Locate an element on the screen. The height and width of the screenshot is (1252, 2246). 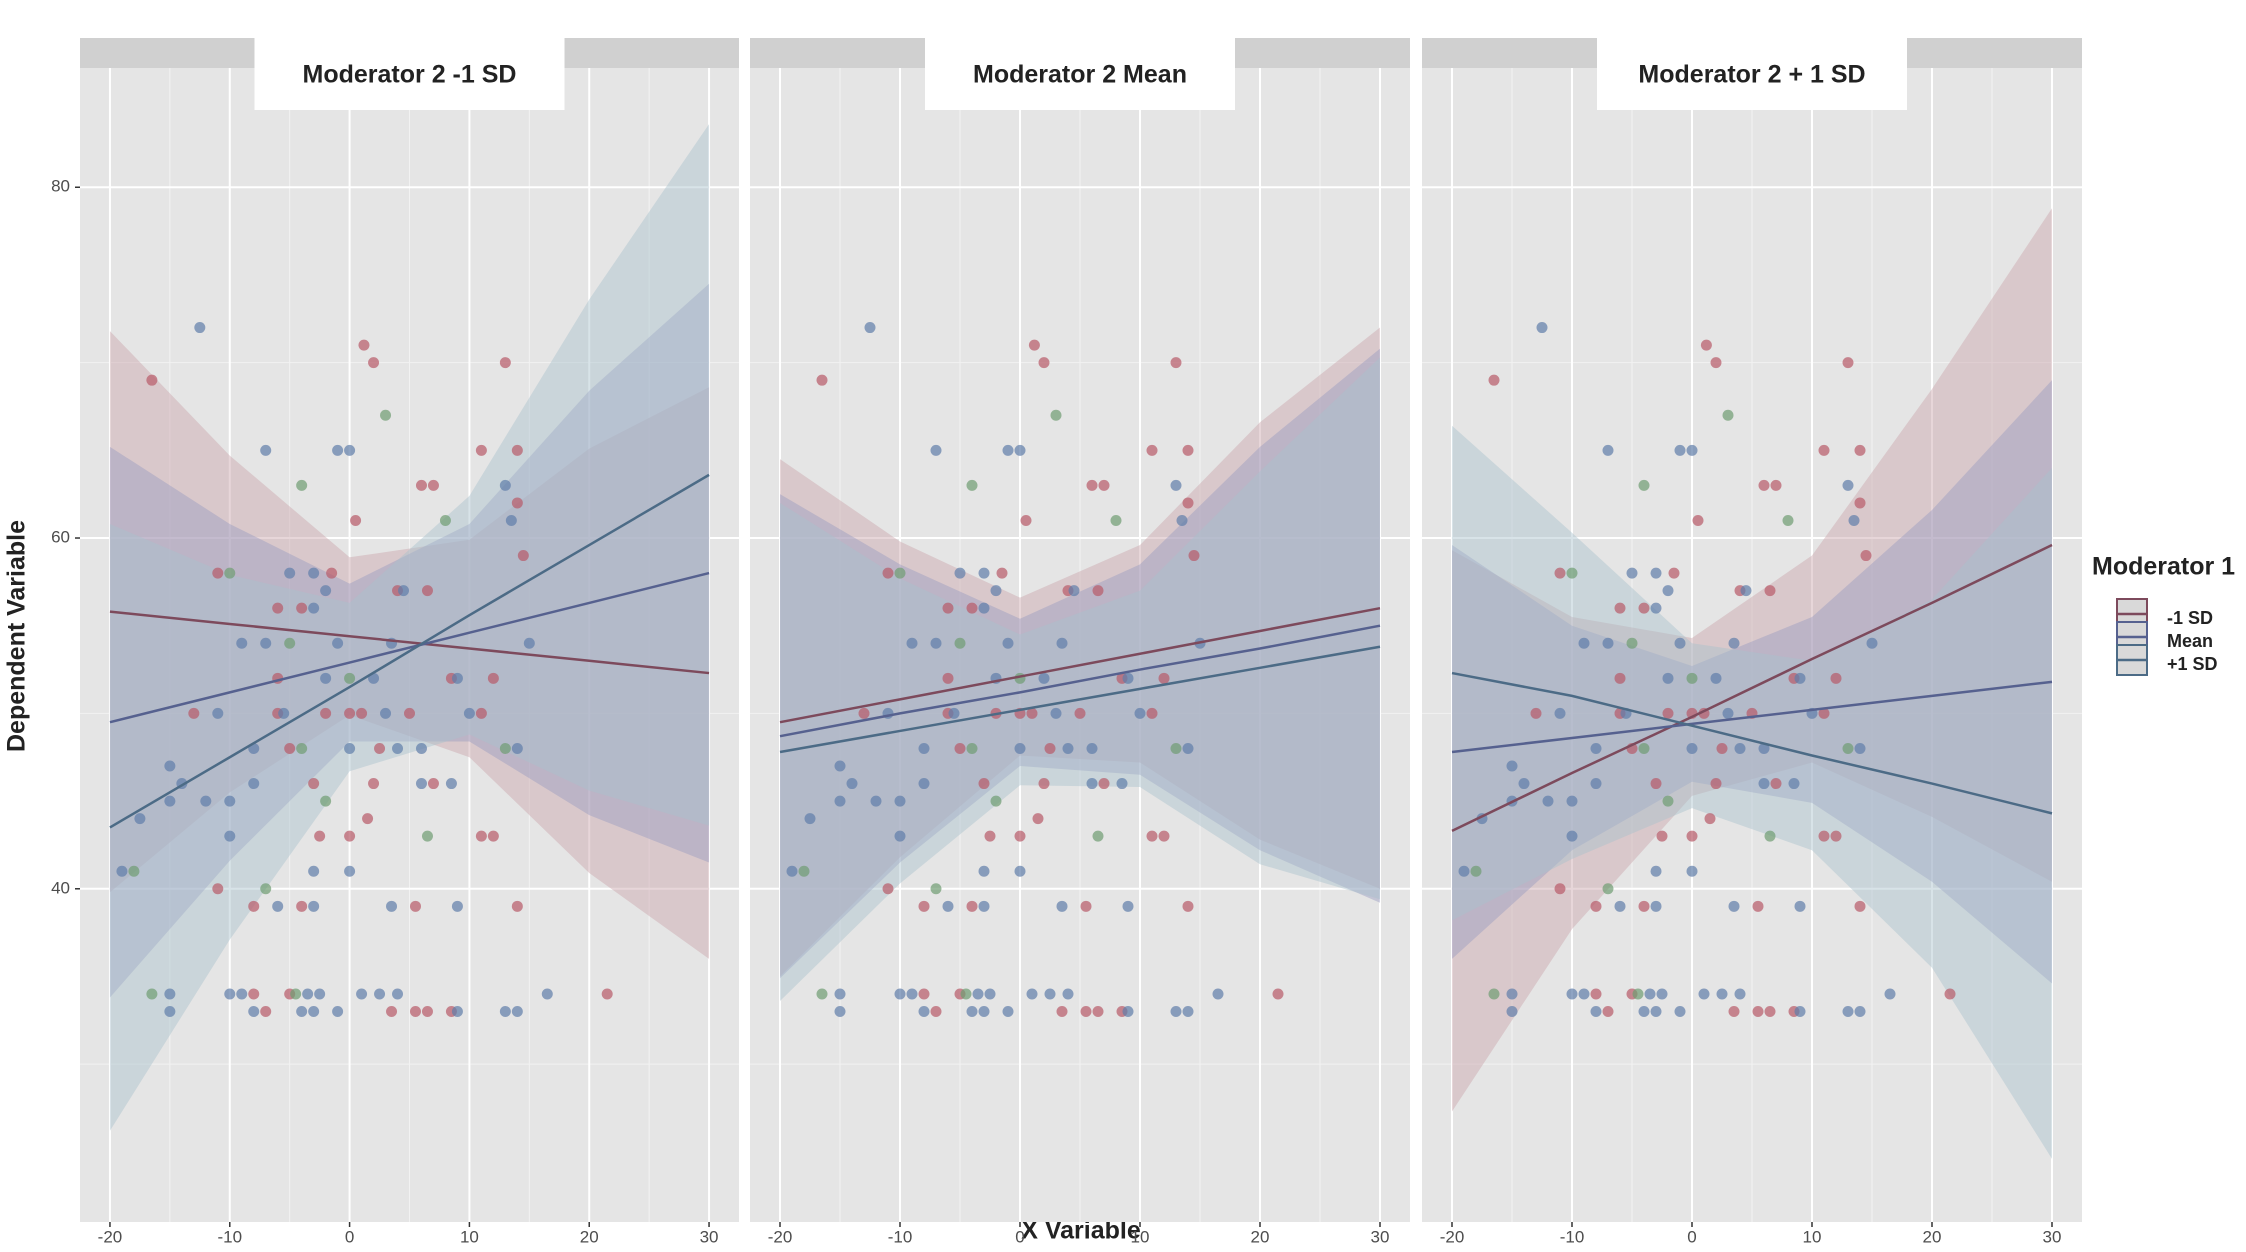
legend-label: +1 SD is located at coordinates (2192, 664).